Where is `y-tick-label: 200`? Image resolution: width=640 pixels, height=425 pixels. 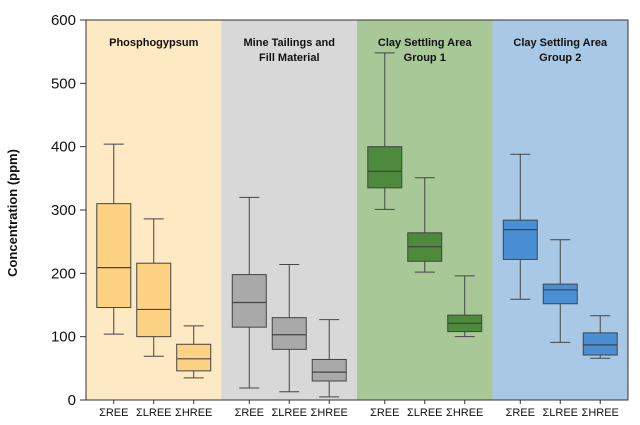
y-tick-label: 200 is located at coordinates (63, 273).